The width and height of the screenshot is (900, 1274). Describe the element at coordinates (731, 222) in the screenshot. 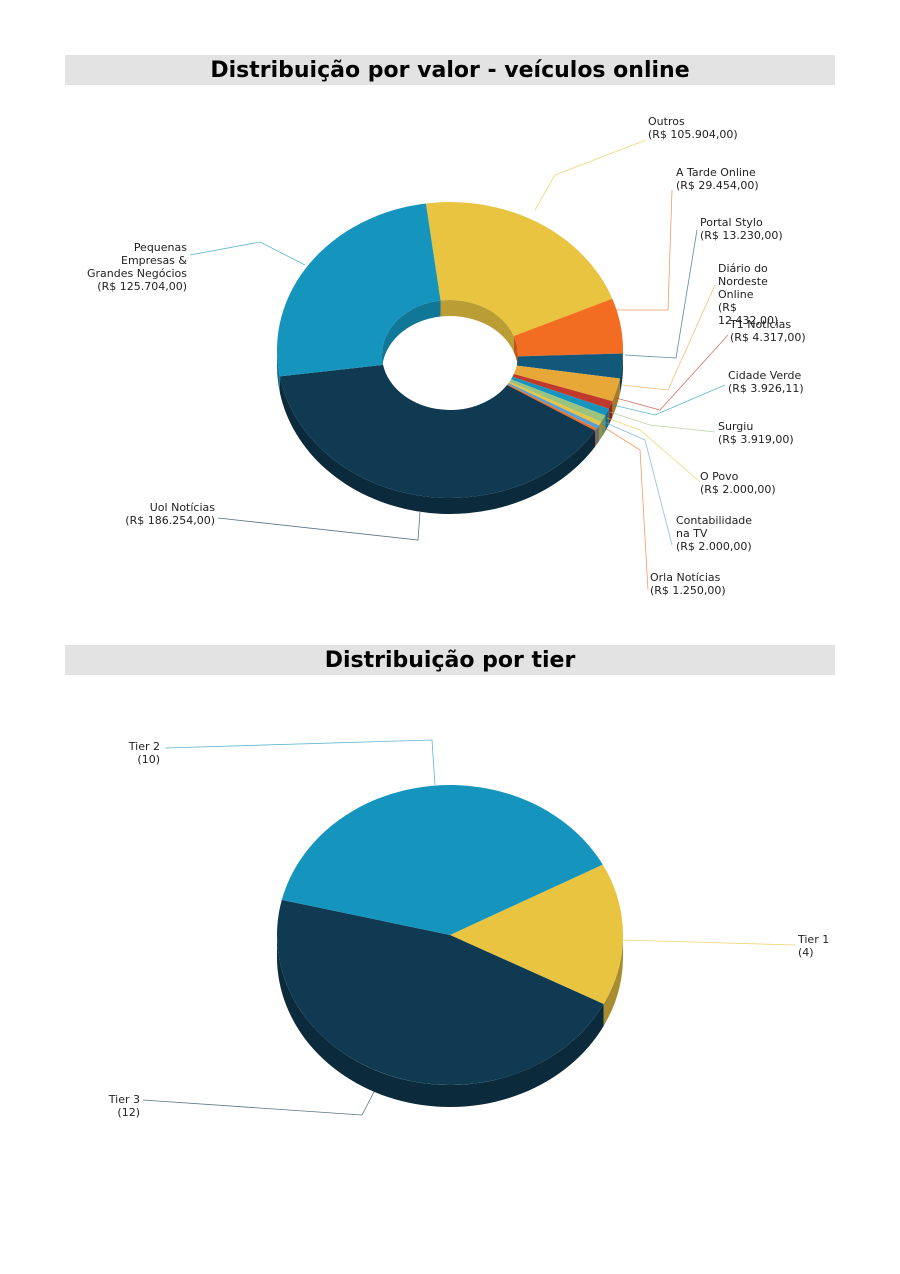

I see `category-label: Portal Stylo` at that location.